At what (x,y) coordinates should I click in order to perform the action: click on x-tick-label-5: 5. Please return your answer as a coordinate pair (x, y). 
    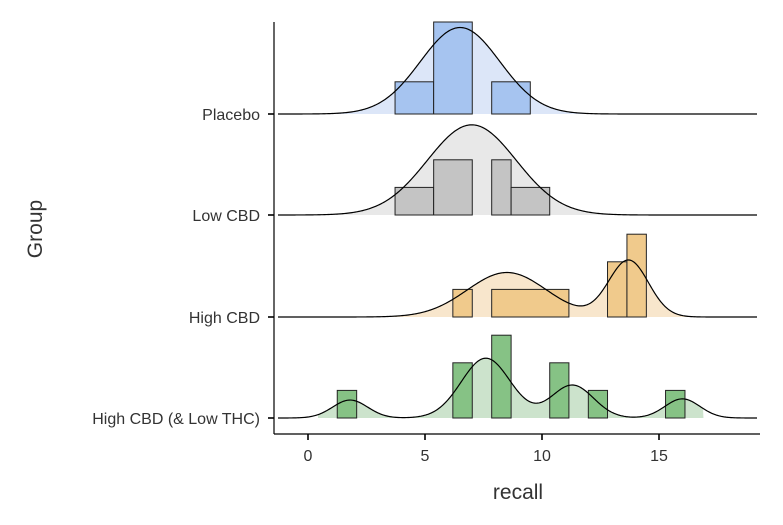
    Looking at the image, I should click on (425, 456).